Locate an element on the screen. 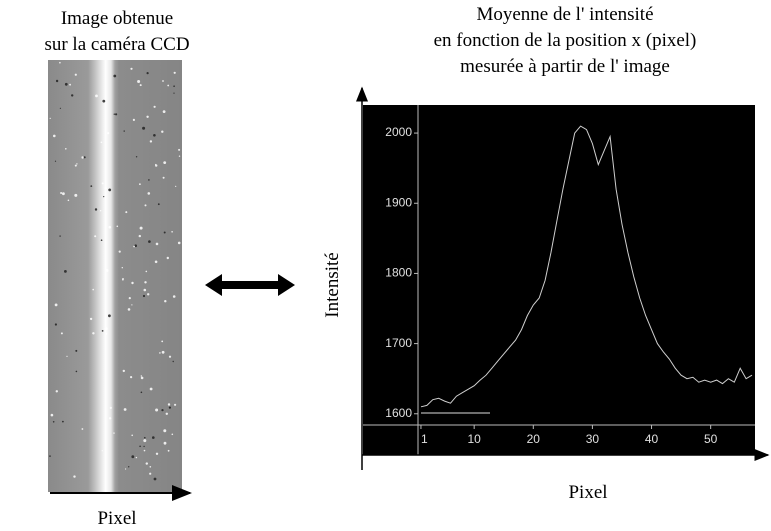  double-arrow-shape is located at coordinates (250, 285).